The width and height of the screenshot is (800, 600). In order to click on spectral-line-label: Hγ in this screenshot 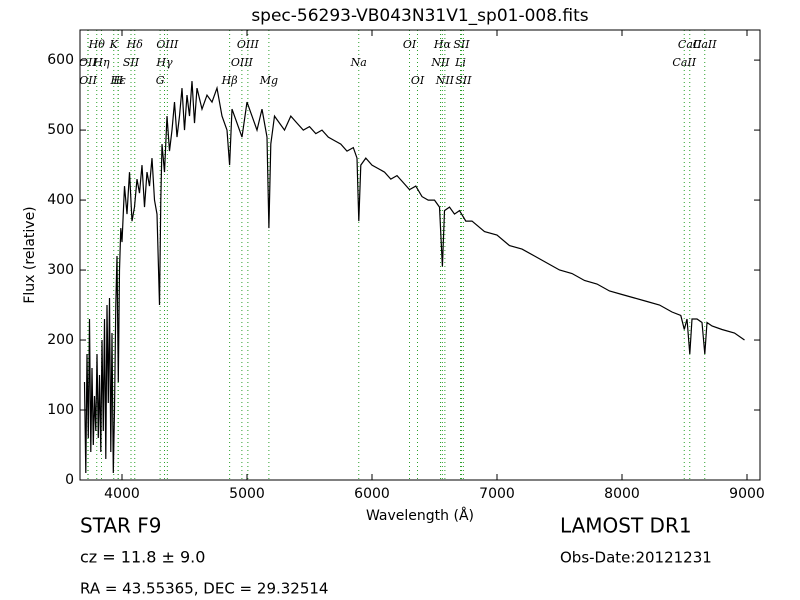, I will do `click(164, 62)`.